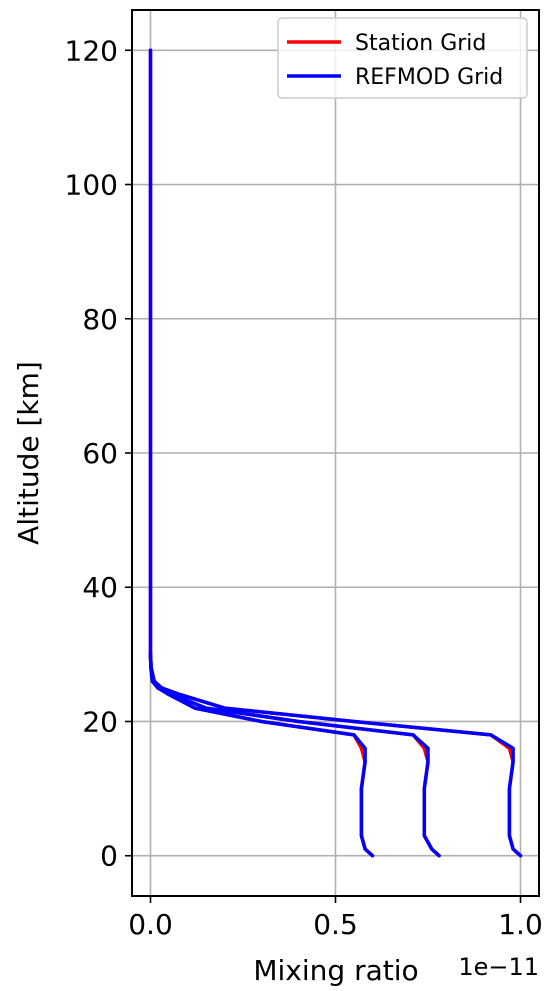 This screenshot has height=991, width=549. What do you see at coordinates (100, 721) in the screenshot?
I see `y-tick-label: 20` at bounding box center [100, 721].